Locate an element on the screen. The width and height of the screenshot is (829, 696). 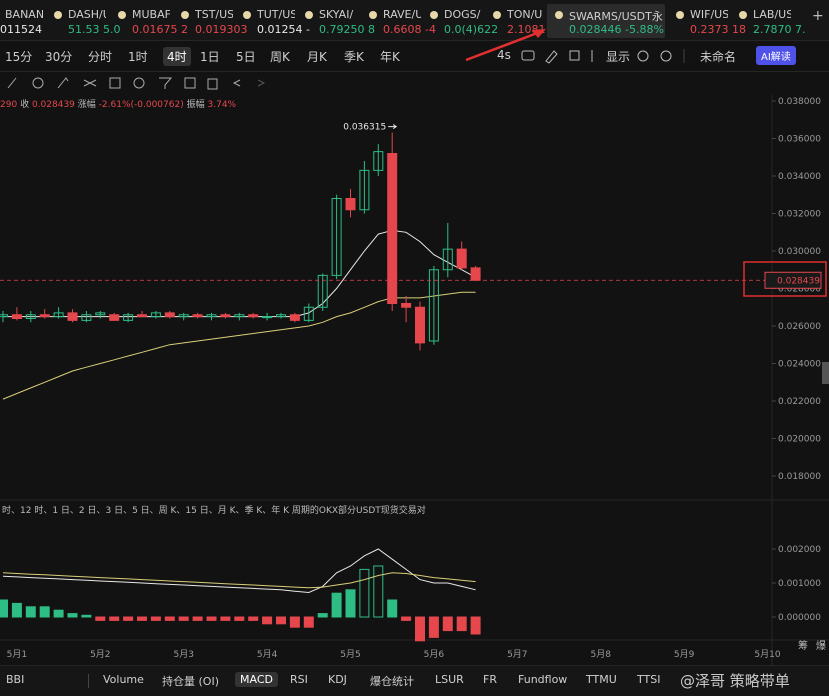
ticker-price: 0.6608 -4 is located at coordinates (409, 29).